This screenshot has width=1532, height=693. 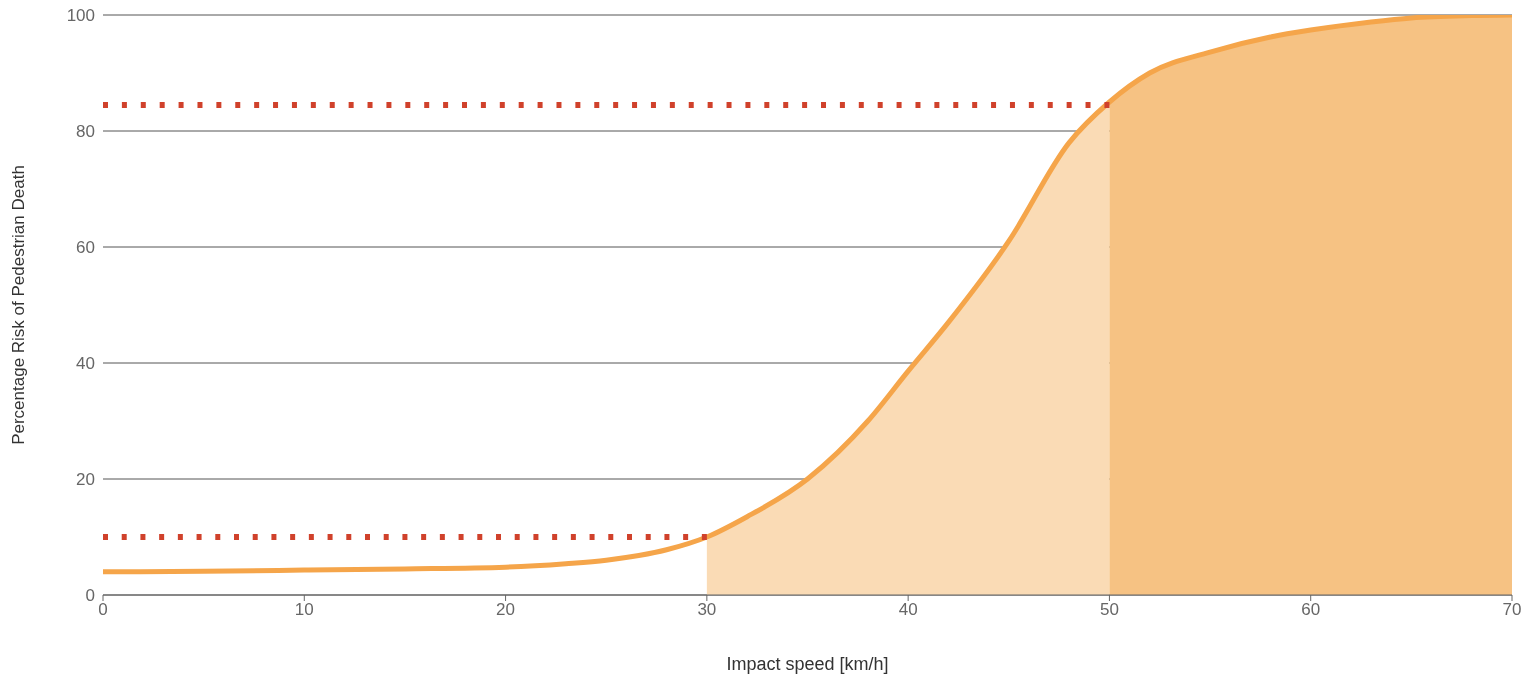 I want to click on y-tick-label: 60, so click(x=85, y=248).